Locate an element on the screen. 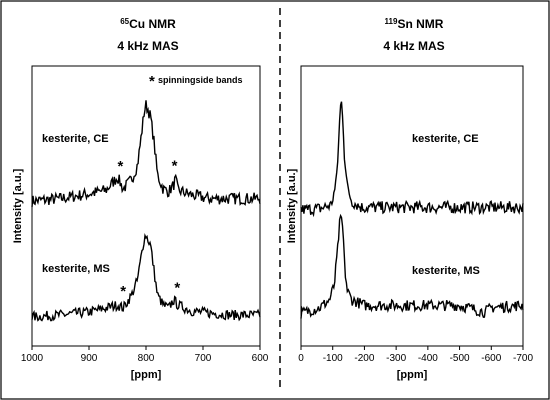 The height and width of the screenshot is (400, 550). sn-series-label-ce: kesterite, CE is located at coordinates (445, 139).